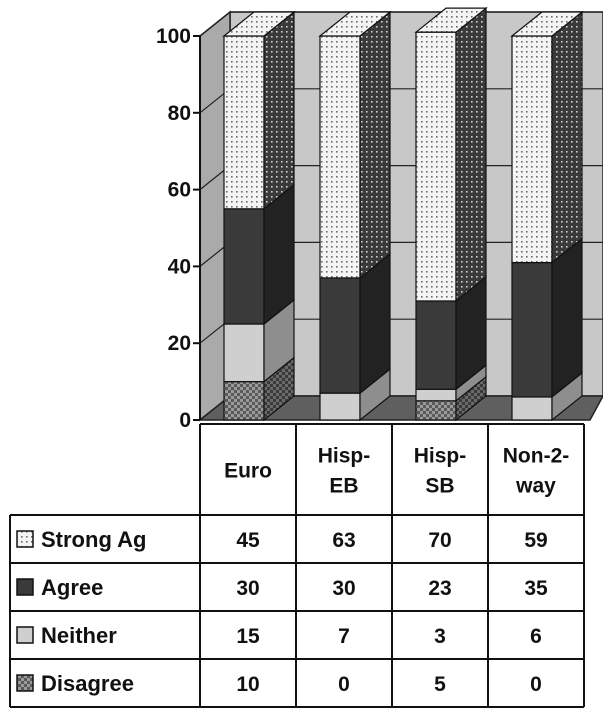 Image resolution: width=603 pixels, height=713 pixels. What do you see at coordinates (340, 335) in the screenshot?
I see `bar-agree-hisp-eb` at bounding box center [340, 335].